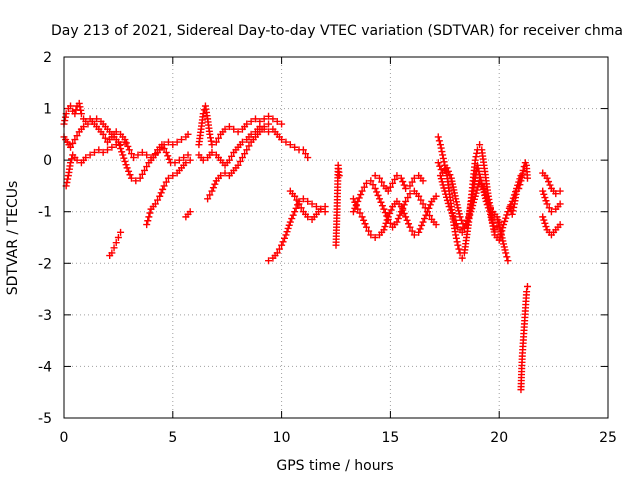  I want to click on x-tick-label: 5, so click(172, 438).